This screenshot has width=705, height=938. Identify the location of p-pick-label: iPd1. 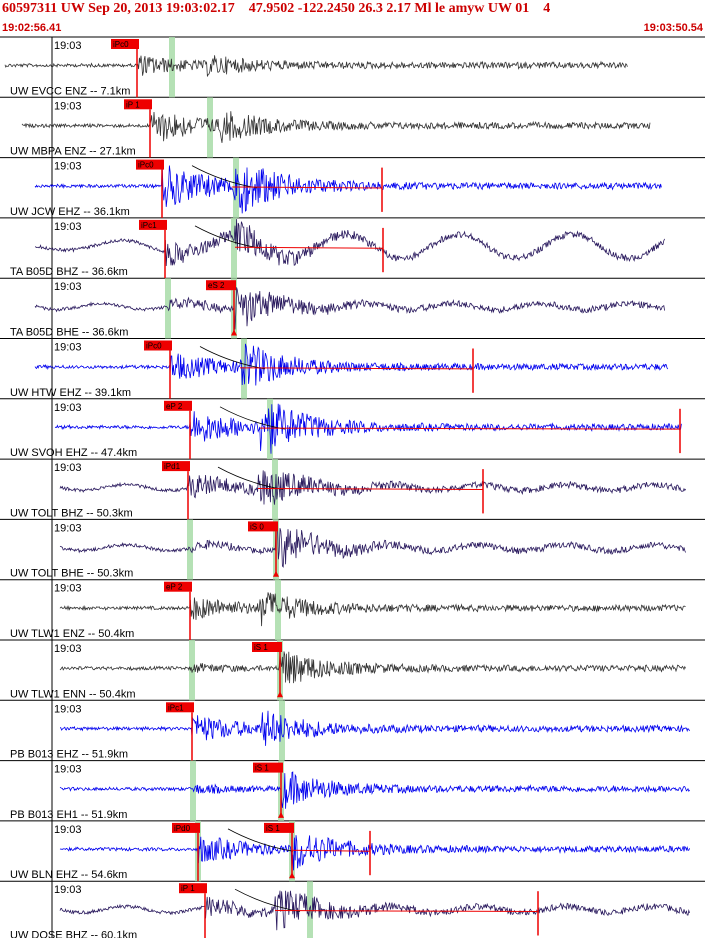
(172, 466).